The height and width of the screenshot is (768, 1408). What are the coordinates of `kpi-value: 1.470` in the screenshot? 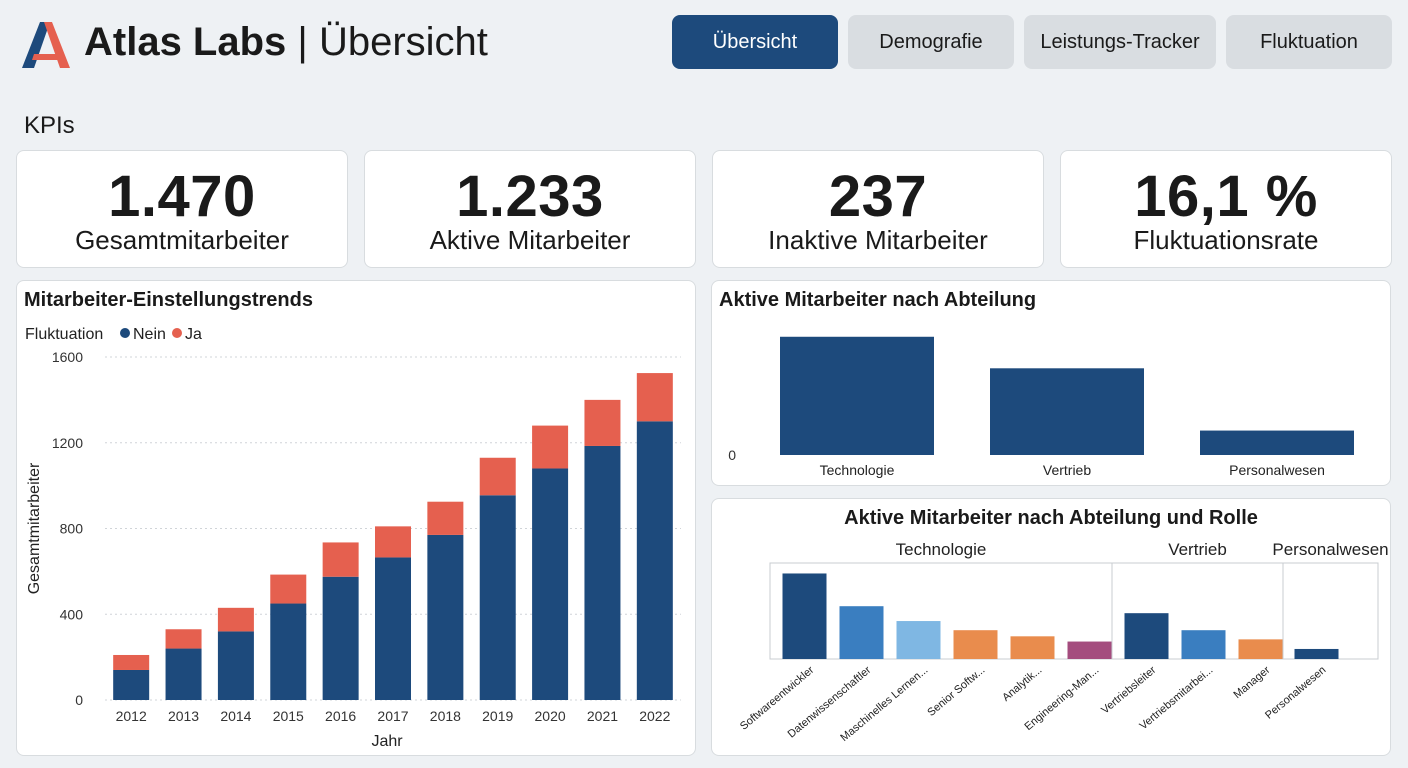 It's located at (182, 196).